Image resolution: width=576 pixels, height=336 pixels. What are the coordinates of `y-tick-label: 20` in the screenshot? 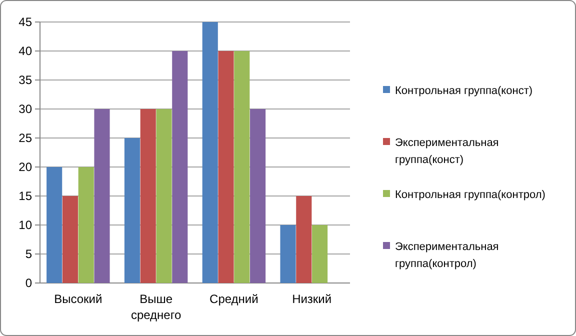 It's located at (25, 167).